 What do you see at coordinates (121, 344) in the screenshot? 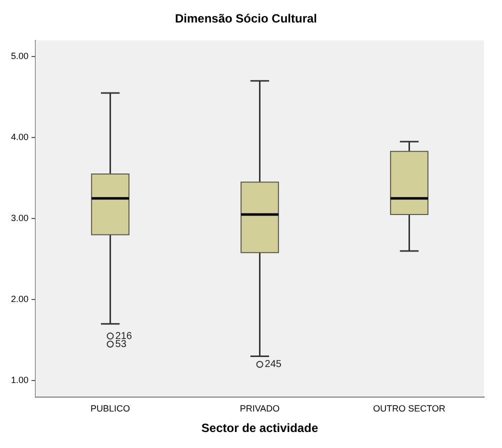
I see `annotation: 53` at bounding box center [121, 344].